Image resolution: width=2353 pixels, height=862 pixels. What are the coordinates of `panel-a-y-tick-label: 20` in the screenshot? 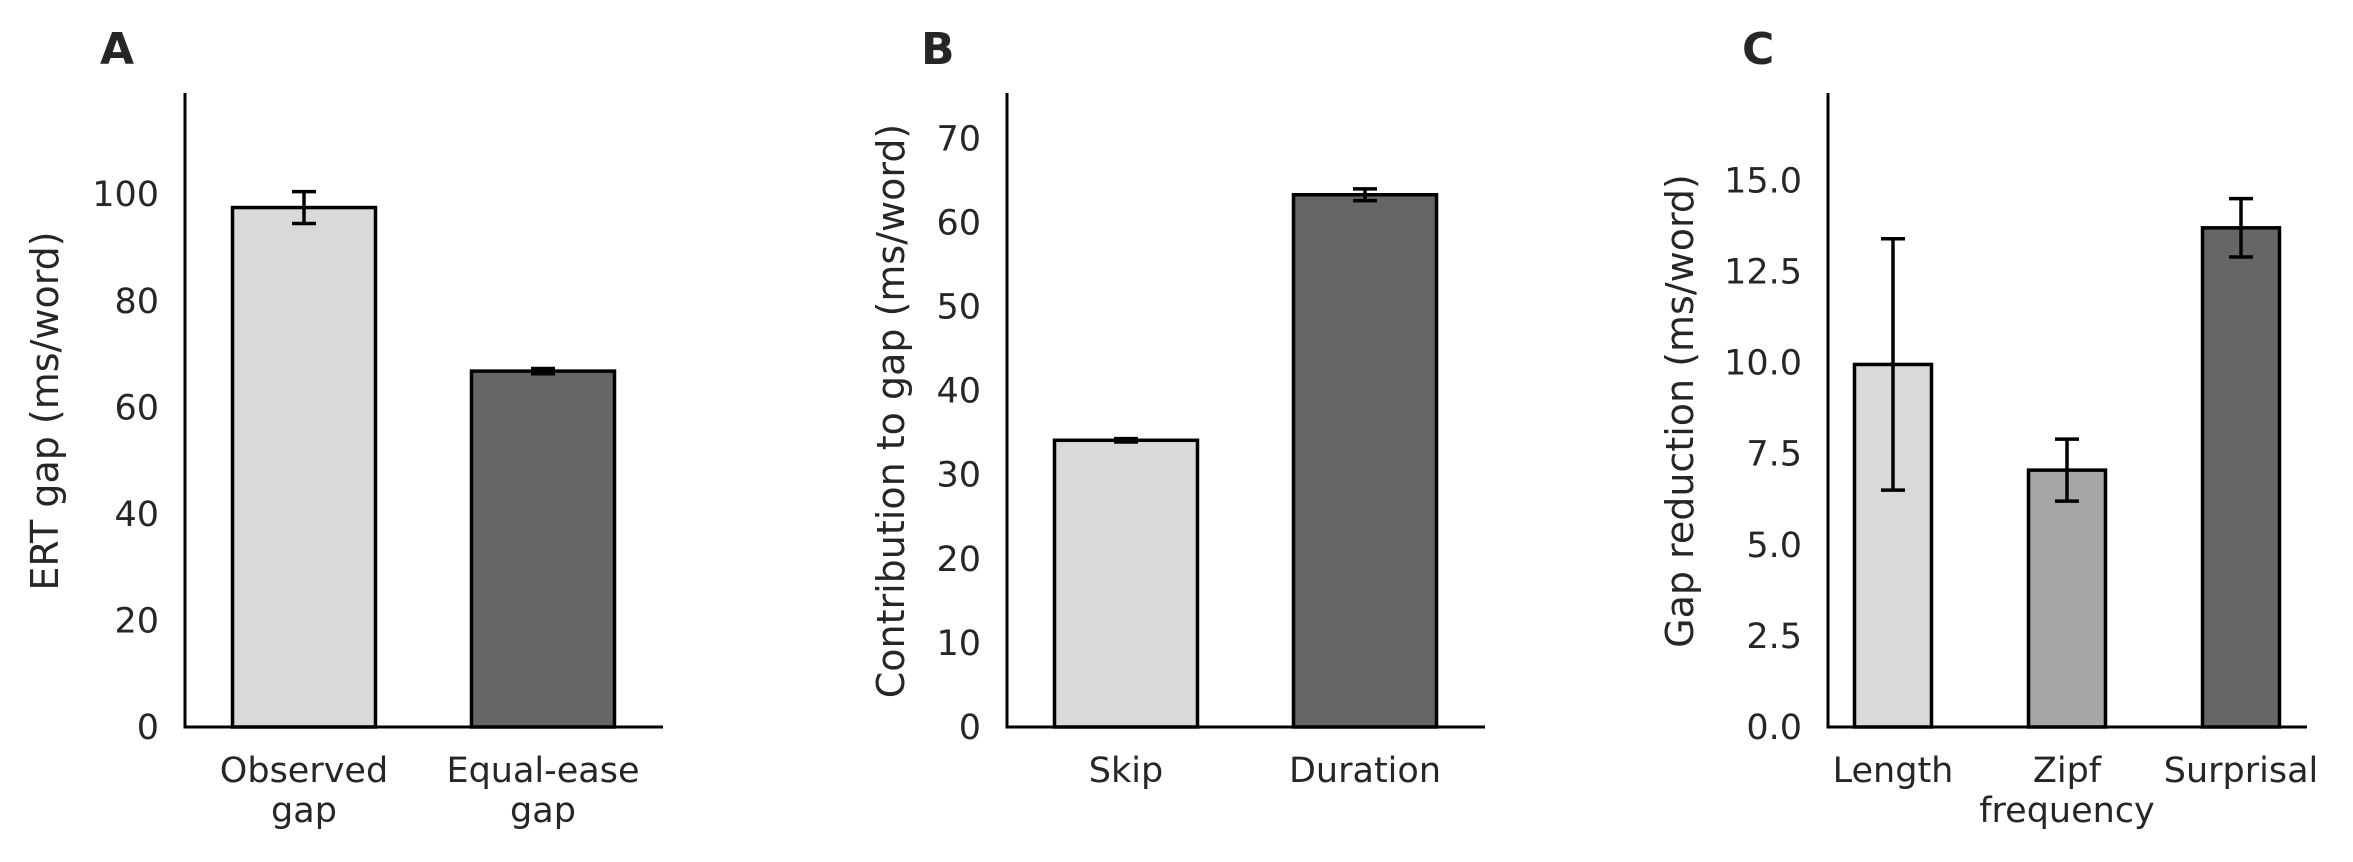 It's located at (136, 621).